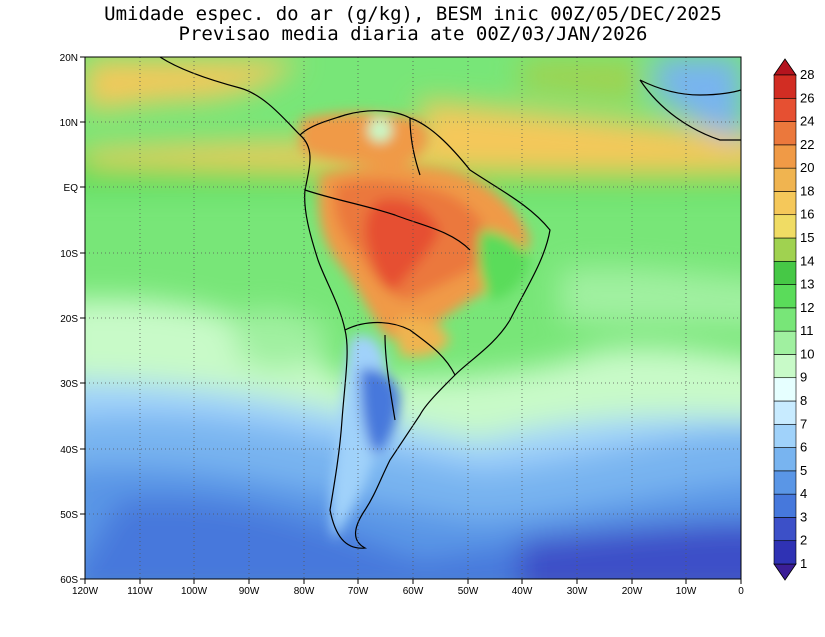 The width and height of the screenshot is (825, 637). Describe the element at coordinates (522, 591) in the screenshot. I see `lon-tick-label: 40W` at that location.